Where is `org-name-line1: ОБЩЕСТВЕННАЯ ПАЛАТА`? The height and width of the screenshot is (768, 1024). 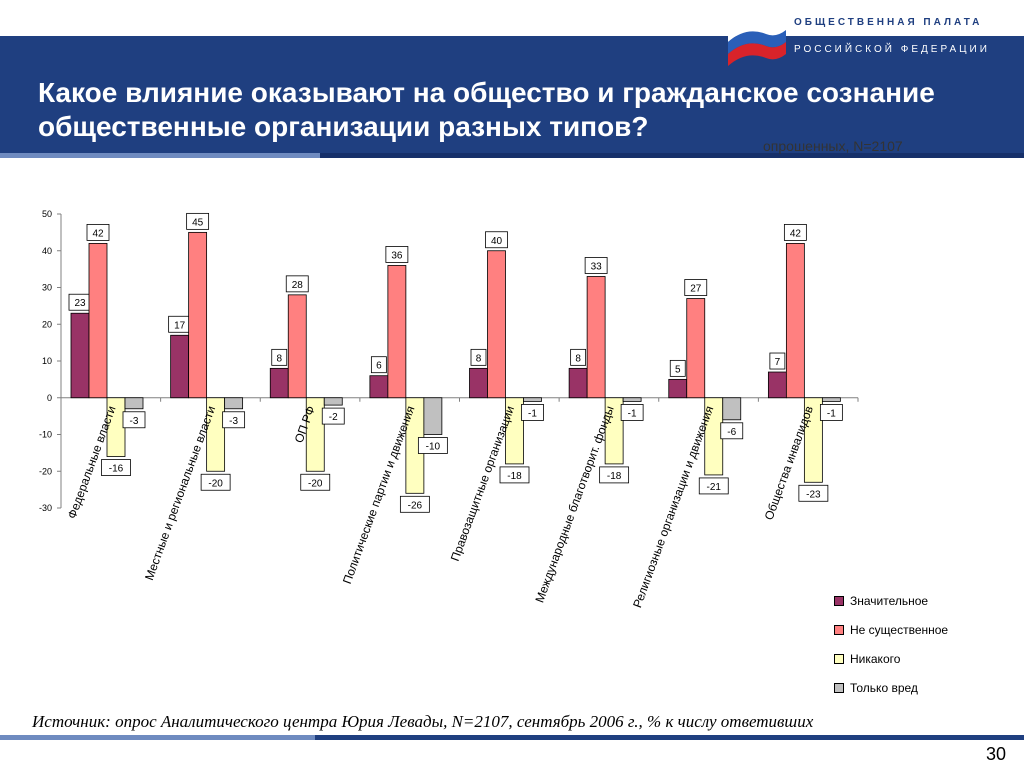 org-name-line1: ОБЩЕСТВЕННАЯ ПАЛАТА is located at coordinates (888, 22).